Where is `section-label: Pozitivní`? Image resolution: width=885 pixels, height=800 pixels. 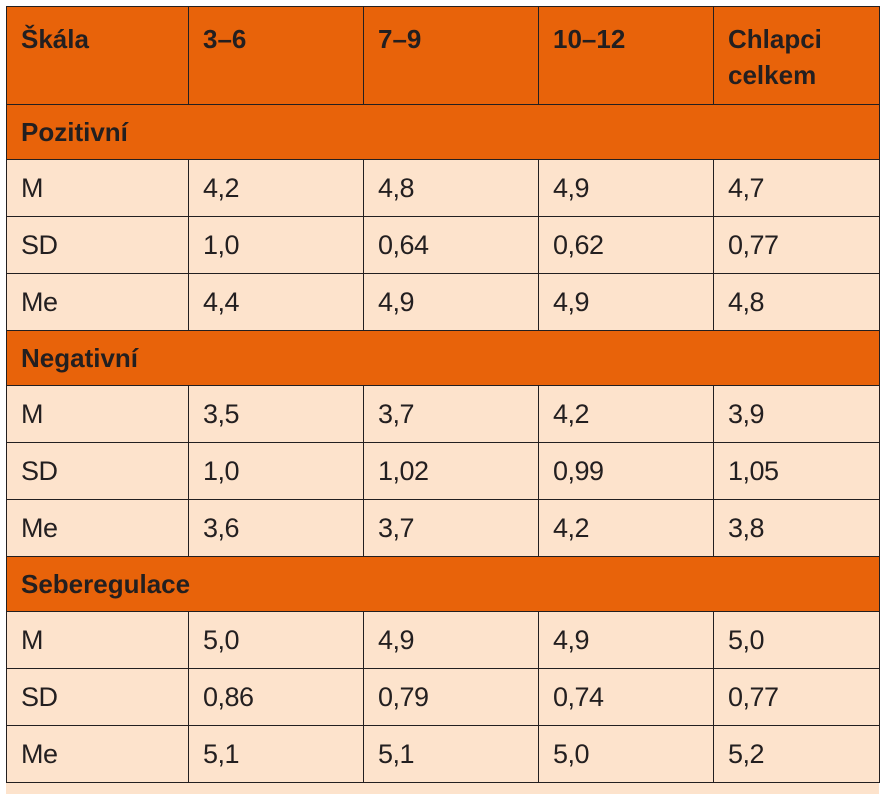
section-label: Pozitivní is located at coordinates (443, 132).